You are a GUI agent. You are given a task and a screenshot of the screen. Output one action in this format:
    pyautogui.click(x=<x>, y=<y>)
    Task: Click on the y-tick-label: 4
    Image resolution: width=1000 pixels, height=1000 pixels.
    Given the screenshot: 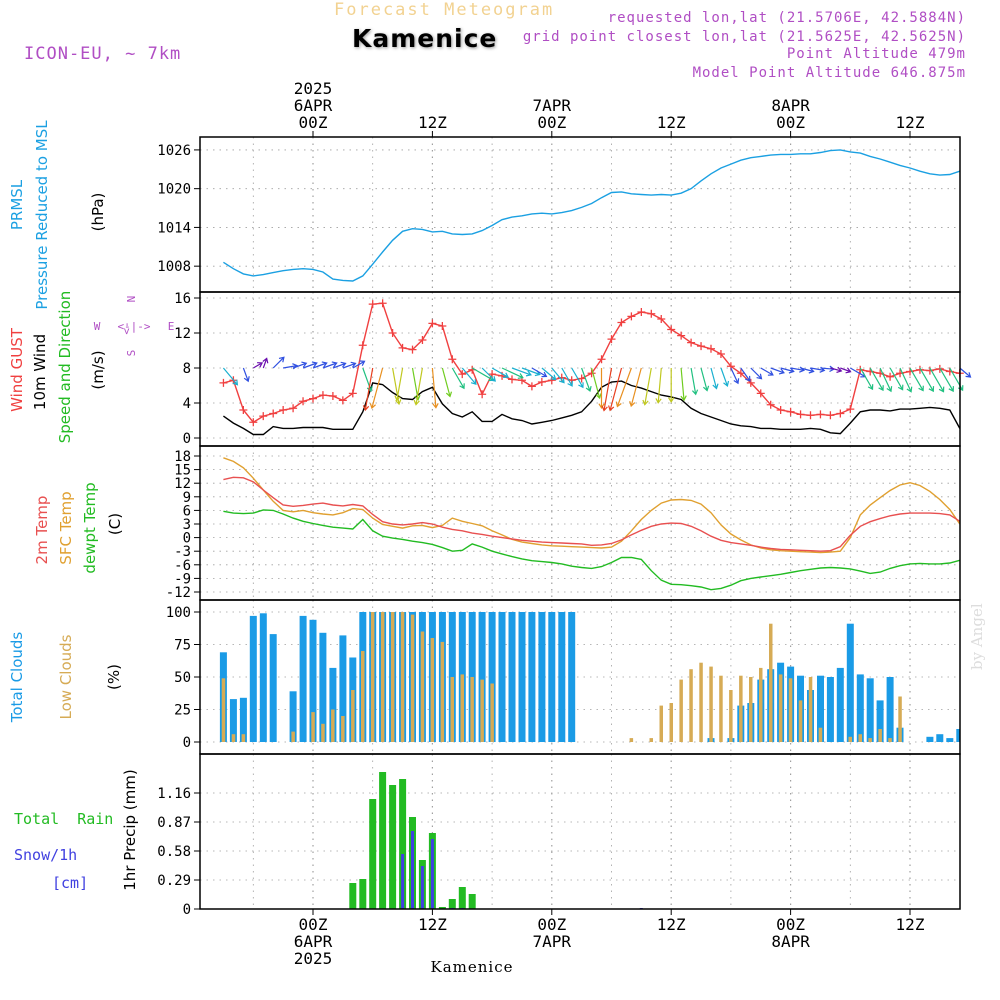 What is the action you would take?
    pyautogui.click(x=187, y=404)
    